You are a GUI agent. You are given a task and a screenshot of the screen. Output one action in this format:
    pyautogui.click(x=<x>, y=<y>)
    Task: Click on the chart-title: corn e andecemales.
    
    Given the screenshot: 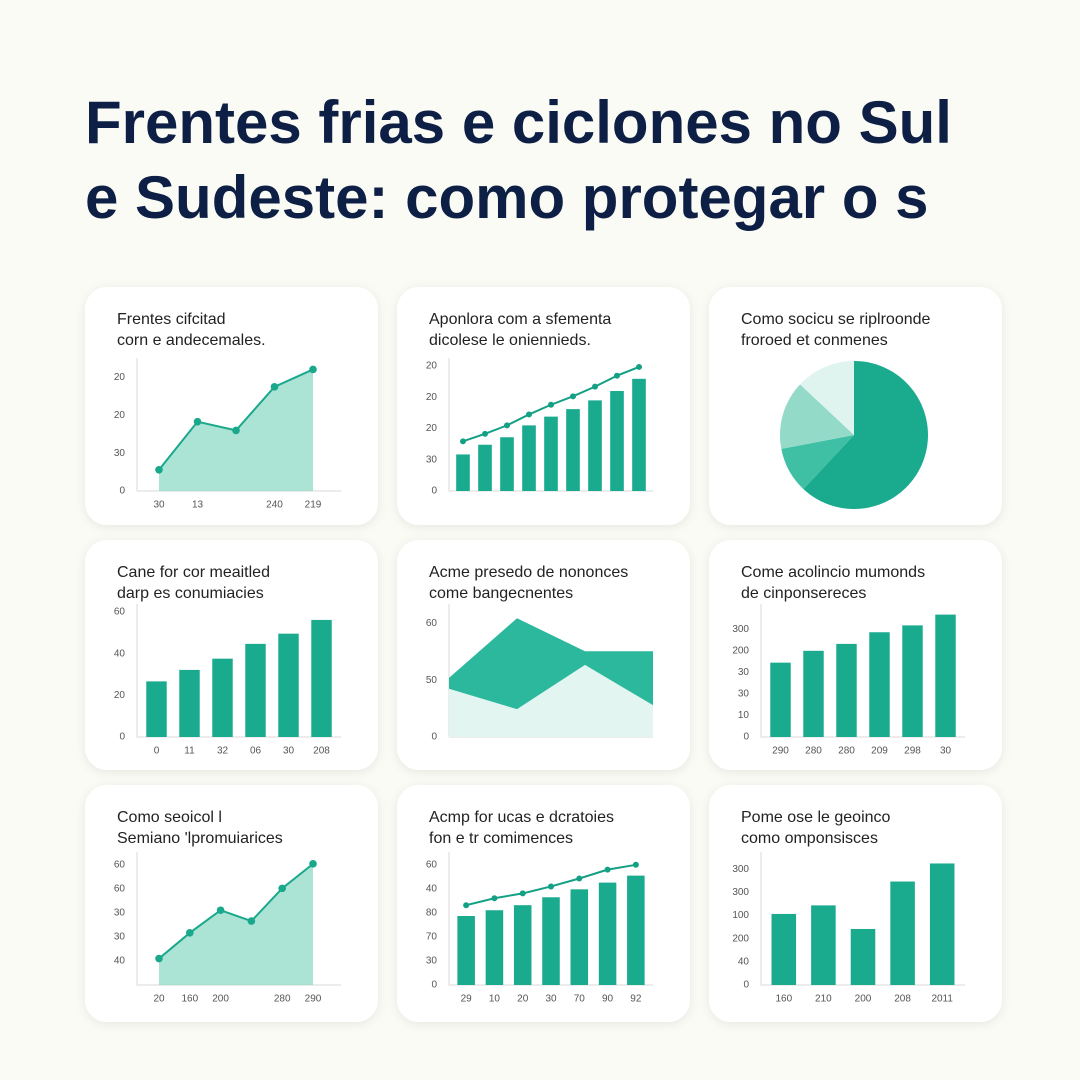 What is the action you would take?
    pyautogui.click(x=191, y=340)
    